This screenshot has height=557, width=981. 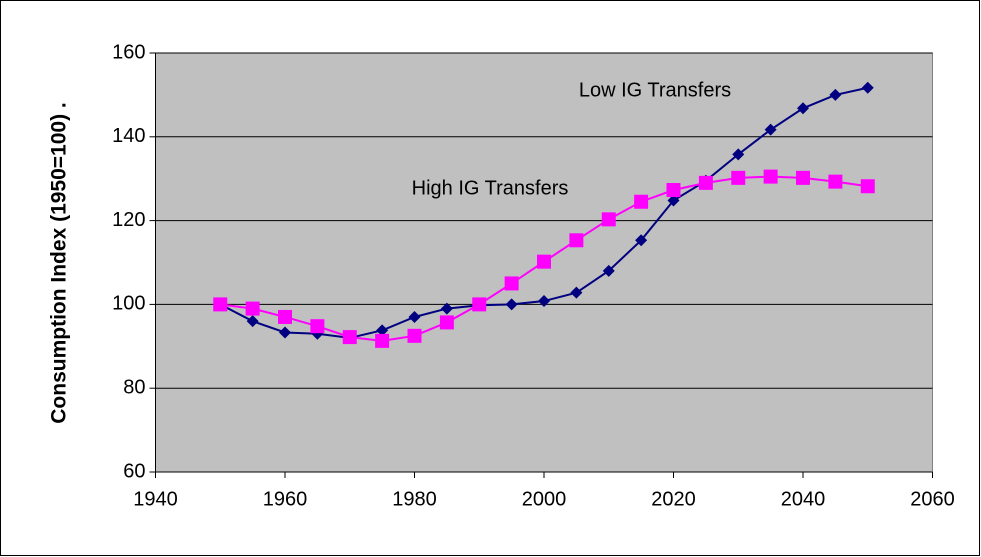 I want to click on y-tick-label: 160, so click(x=128, y=52).